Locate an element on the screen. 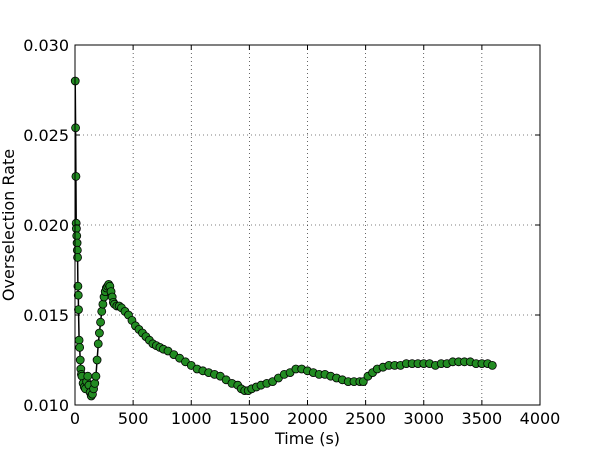  x-tick-label: 4000 is located at coordinates (540, 418).